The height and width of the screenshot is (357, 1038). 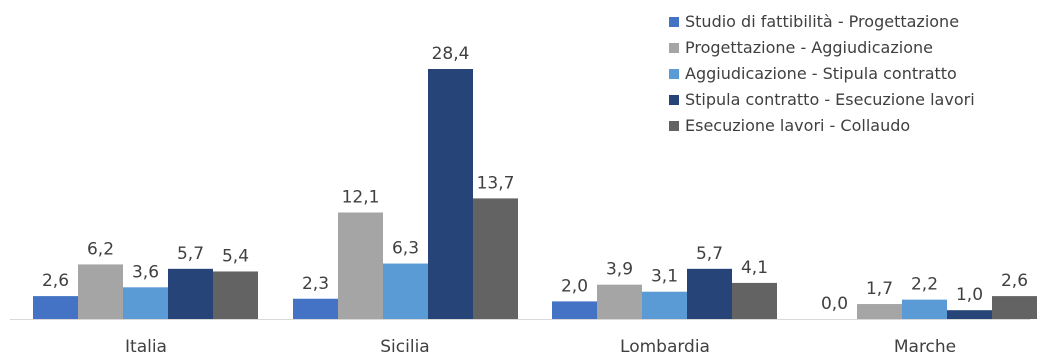 I want to click on legend-label: Stipula contratto - Esecuzione lavori, so click(x=830, y=99).